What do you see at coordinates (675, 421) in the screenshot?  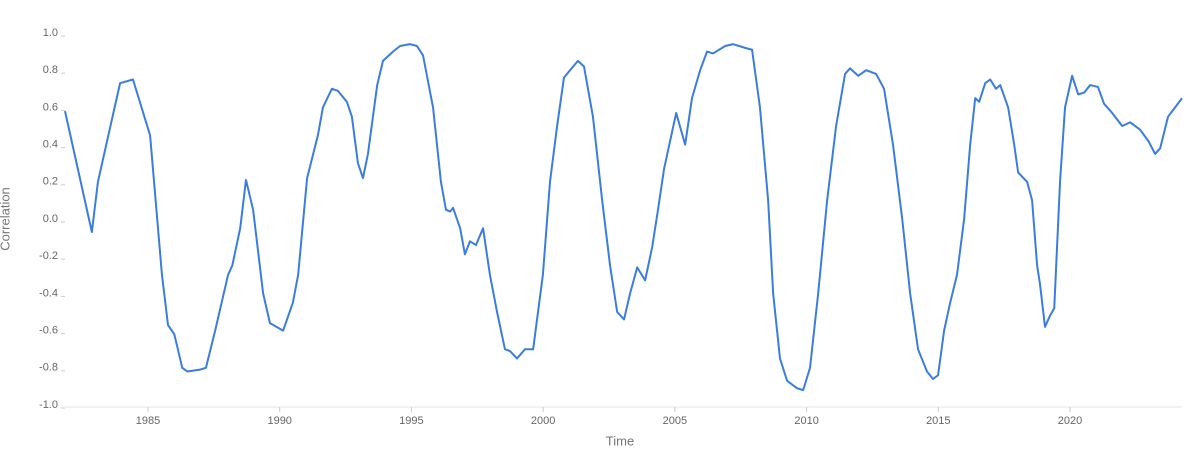 I see `x-tick-label: 2005` at bounding box center [675, 421].